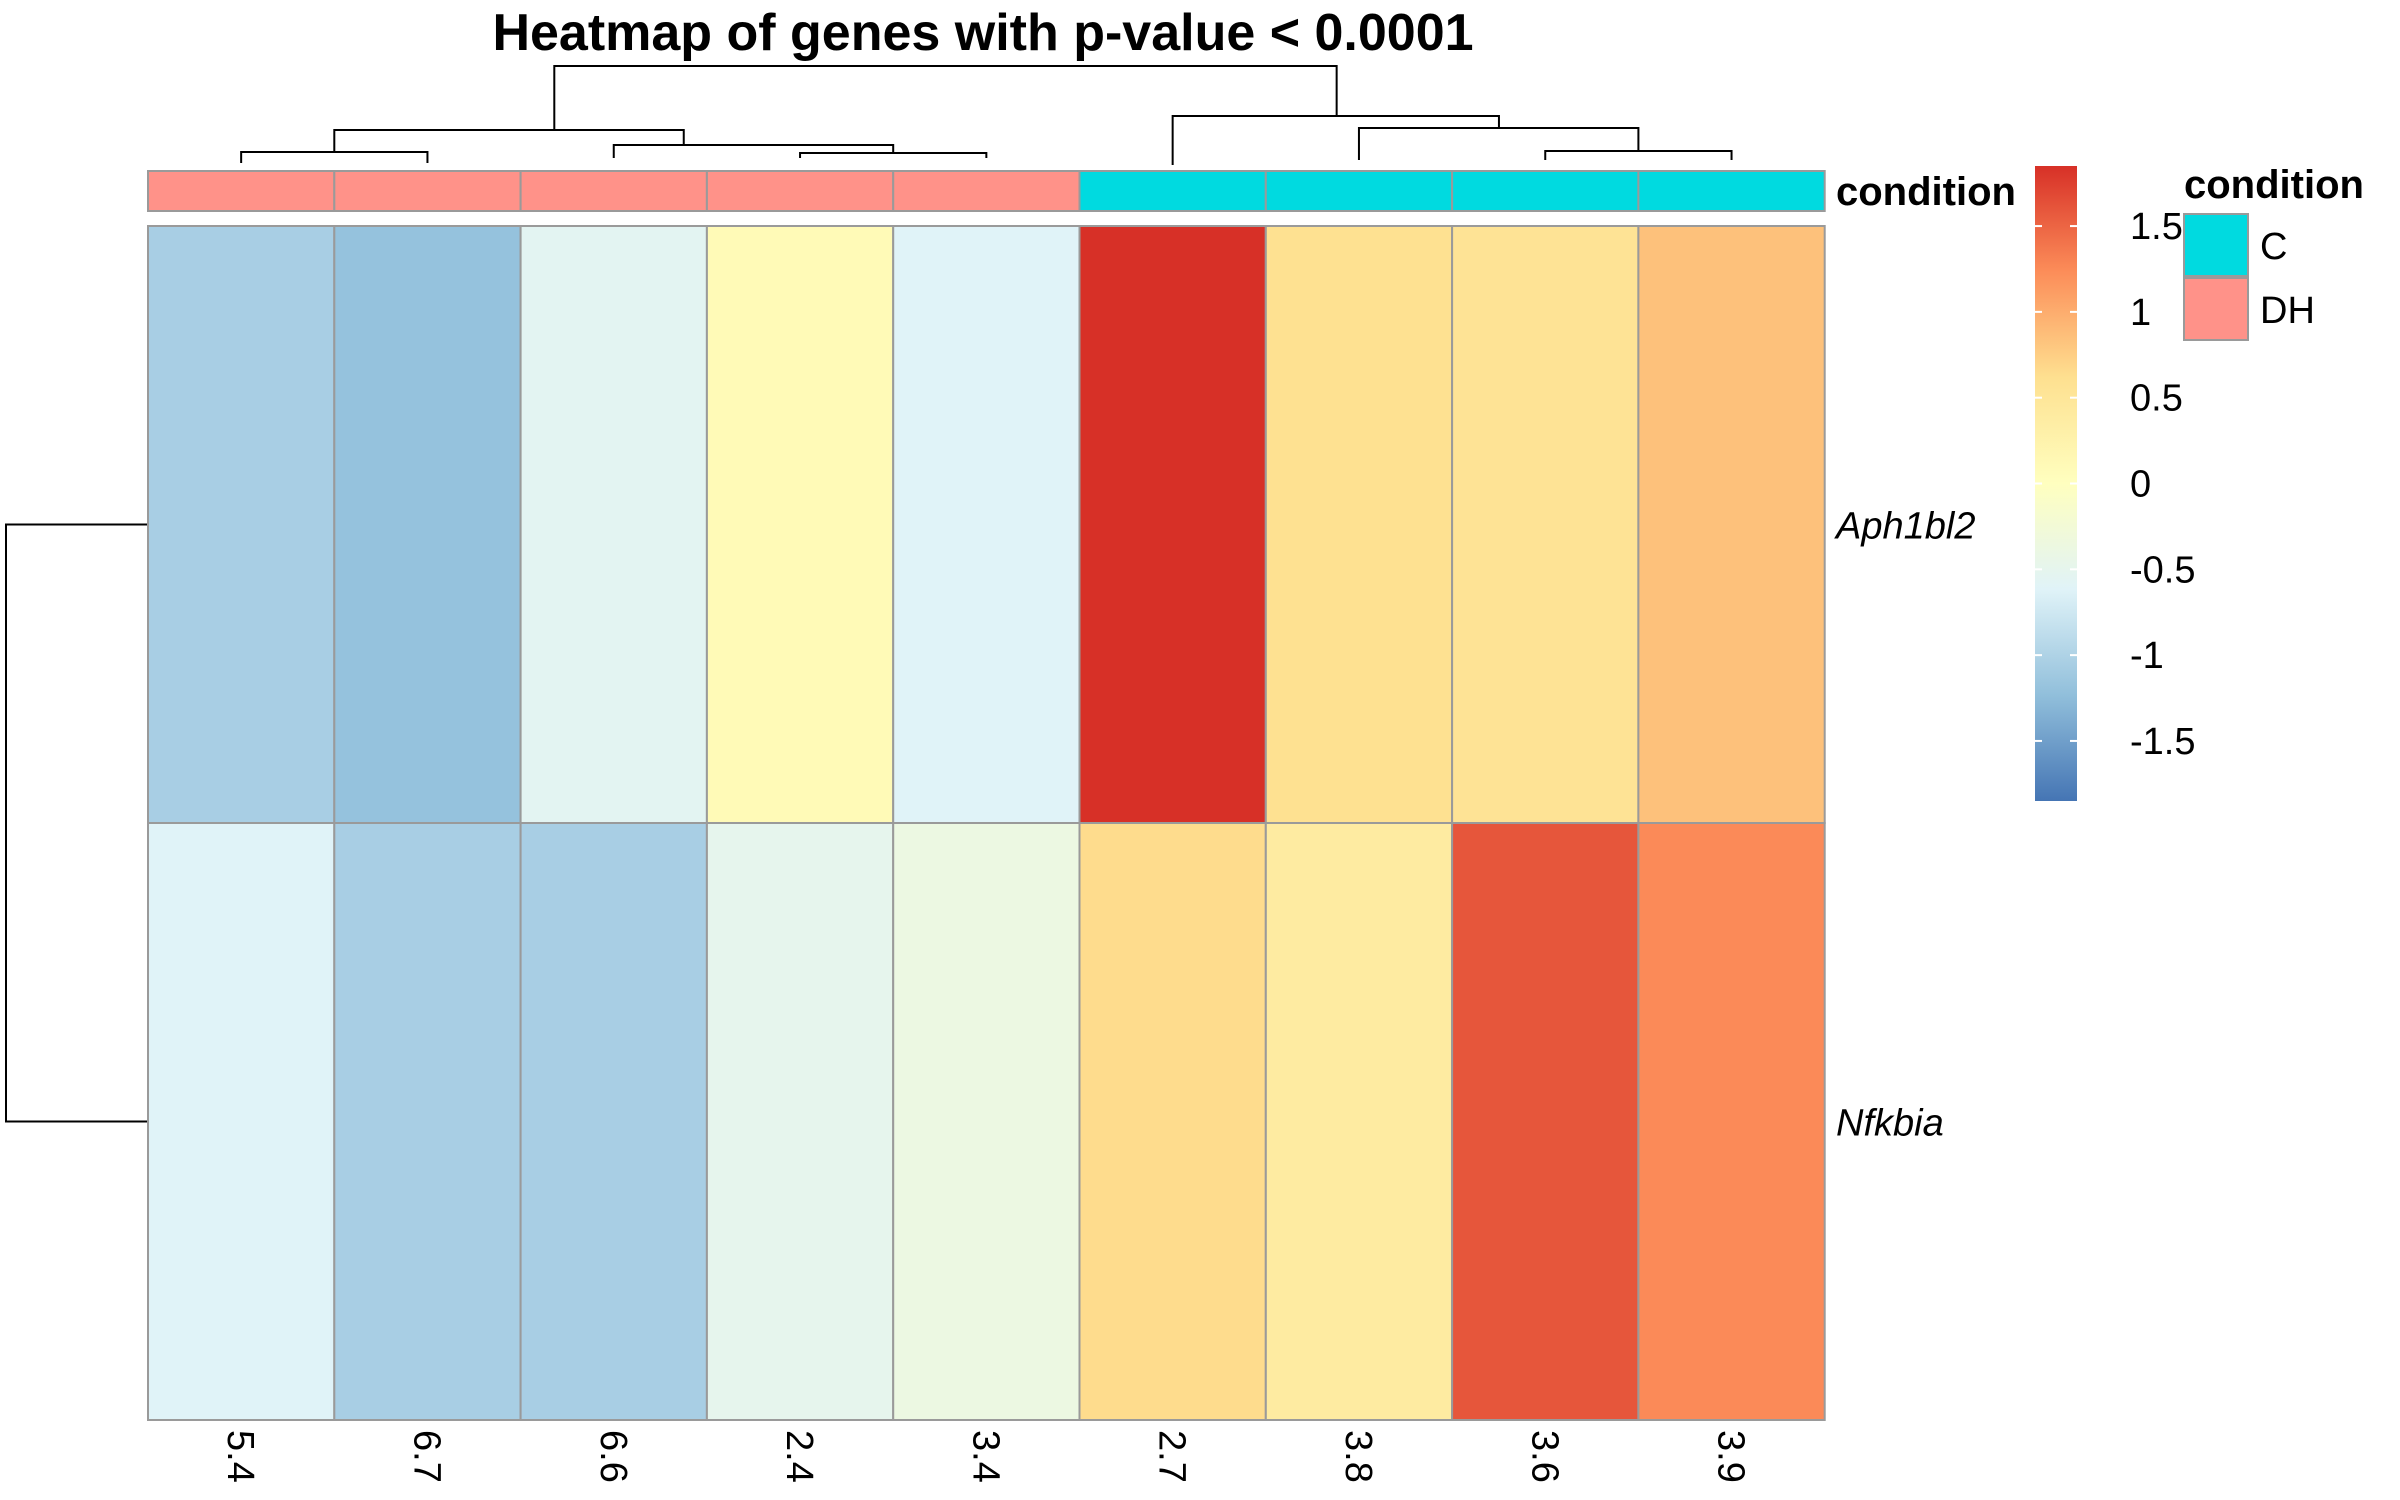 This screenshot has width=2400, height=1500. Describe the element at coordinates (2162, 570) in the screenshot. I see `color-scale-tick-label: -0.5` at that location.